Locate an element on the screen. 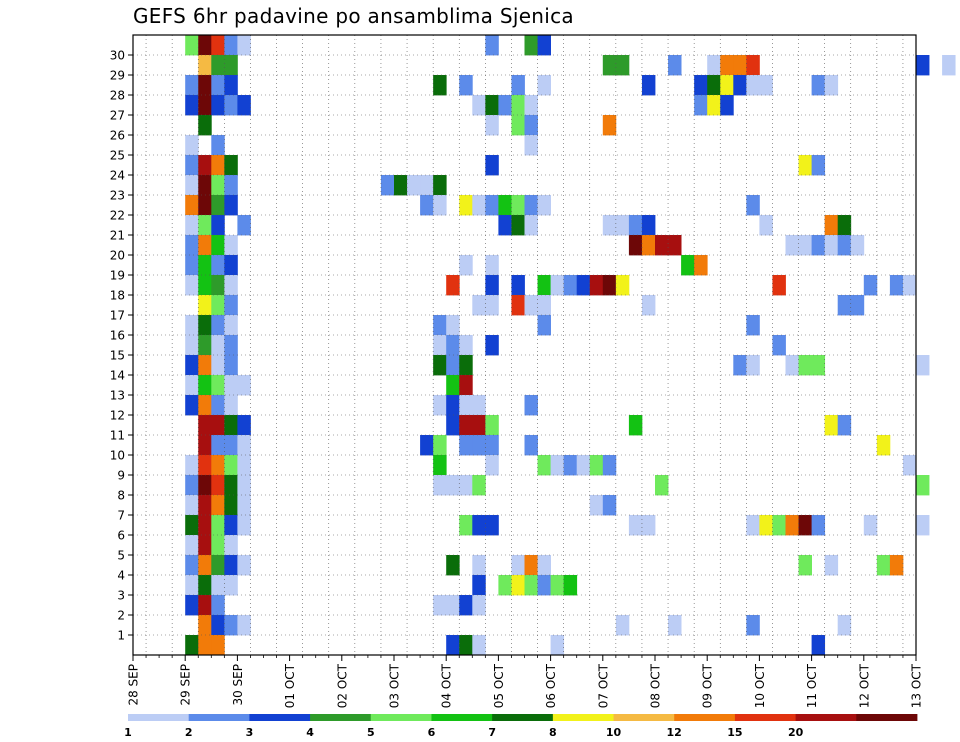  colorbar-label: 6 is located at coordinates (432, 732).